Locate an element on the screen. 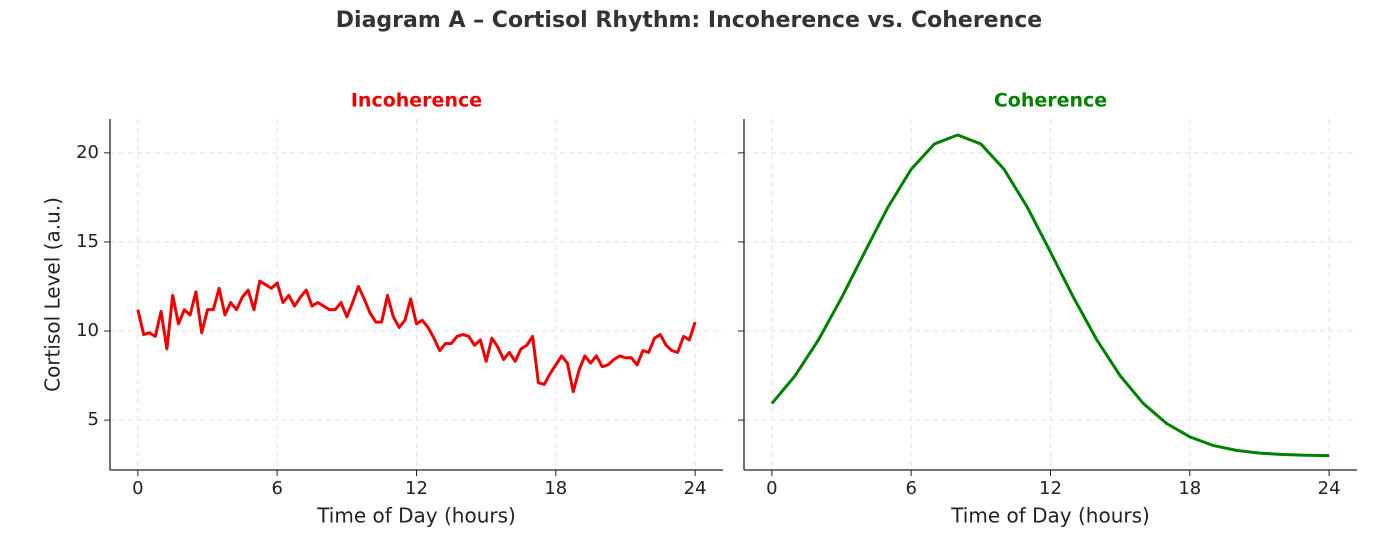 The height and width of the screenshot is (551, 1378). y-tick-label: 15 is located at coordinates (87, 241).